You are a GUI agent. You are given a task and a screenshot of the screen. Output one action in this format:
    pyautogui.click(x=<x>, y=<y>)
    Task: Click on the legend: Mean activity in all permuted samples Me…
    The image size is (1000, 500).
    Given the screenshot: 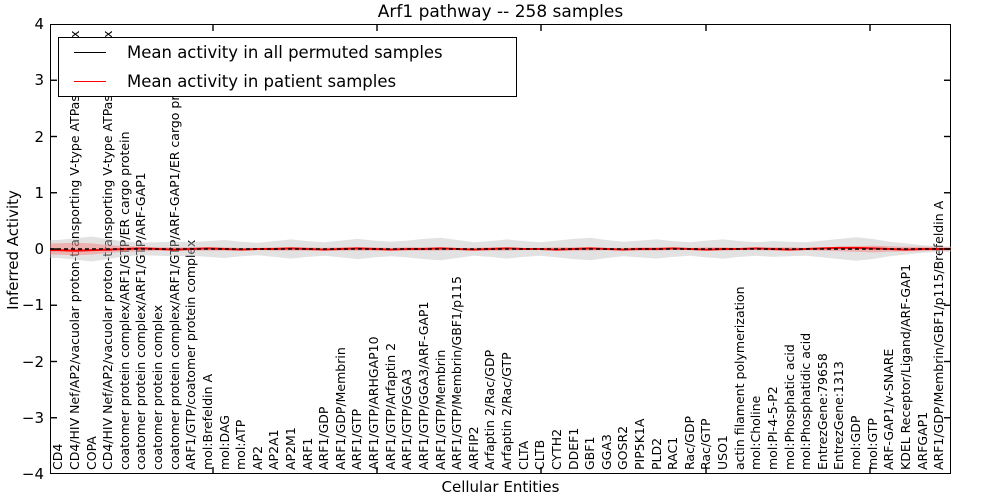 What is the action you would take?
    pyautogui.click(x=287, y=67)
    